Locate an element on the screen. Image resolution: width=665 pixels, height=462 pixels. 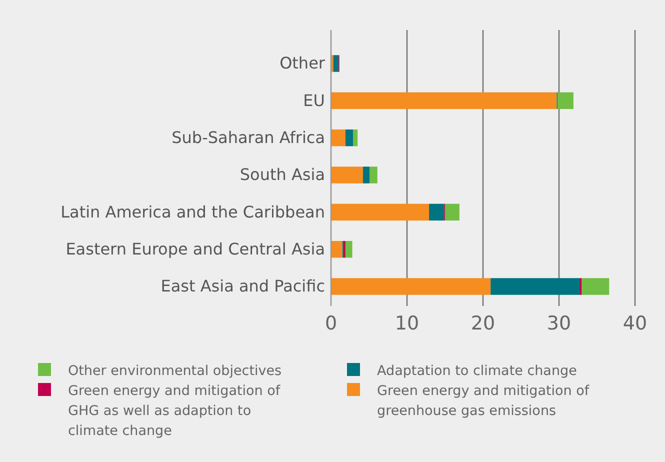
y-tick-label: Other is located at coordinates (303, 63).